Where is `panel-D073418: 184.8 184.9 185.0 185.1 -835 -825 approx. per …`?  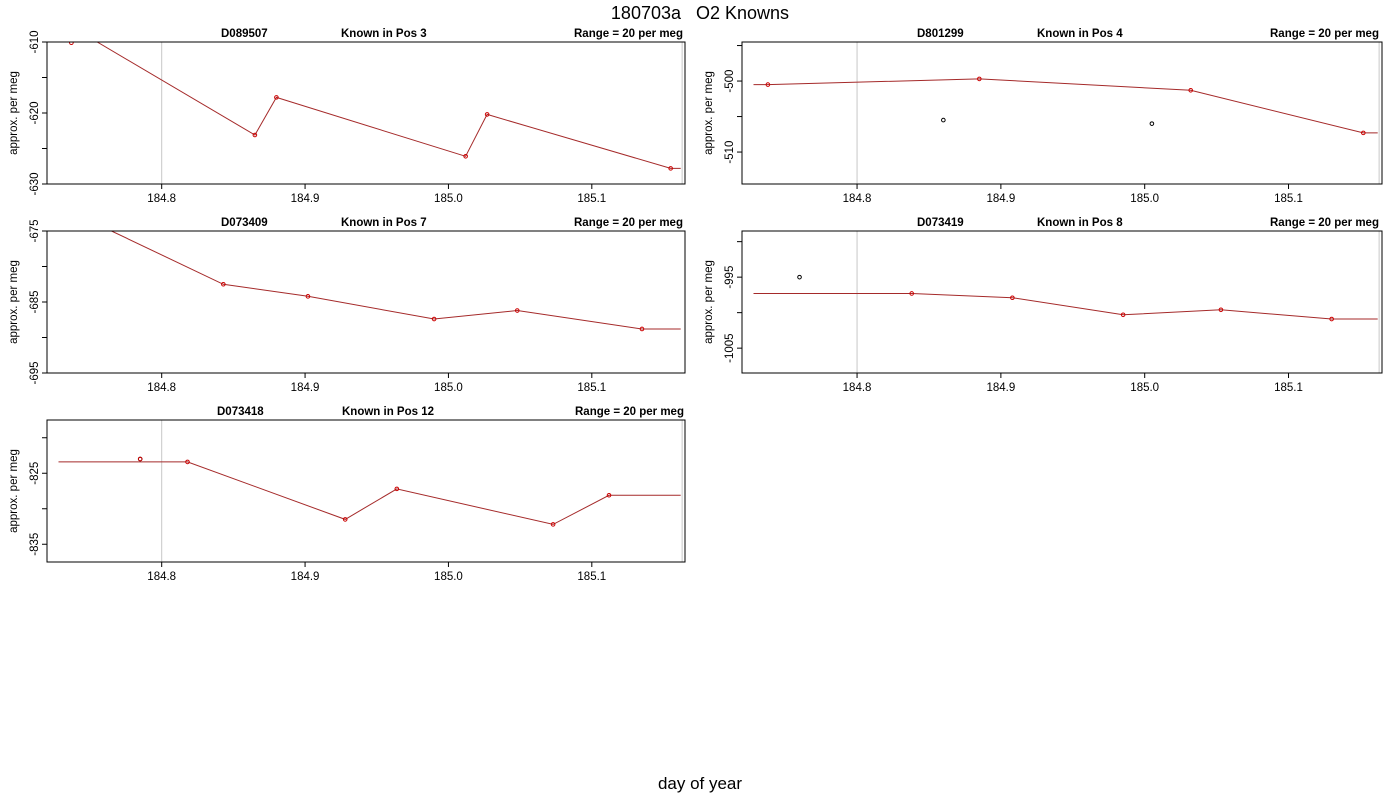
panel-D073418: 184.8 184.9 185.0 185.1 -835 -825 approx. per … is located at coordinates (347, 494).